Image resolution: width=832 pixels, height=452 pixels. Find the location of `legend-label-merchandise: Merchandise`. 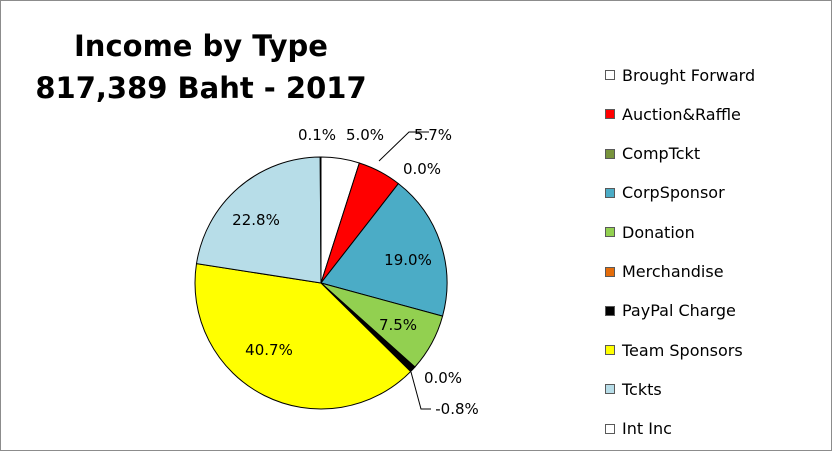

legend-label-merchandise: Merchandise is located at coordinates (673, 271).